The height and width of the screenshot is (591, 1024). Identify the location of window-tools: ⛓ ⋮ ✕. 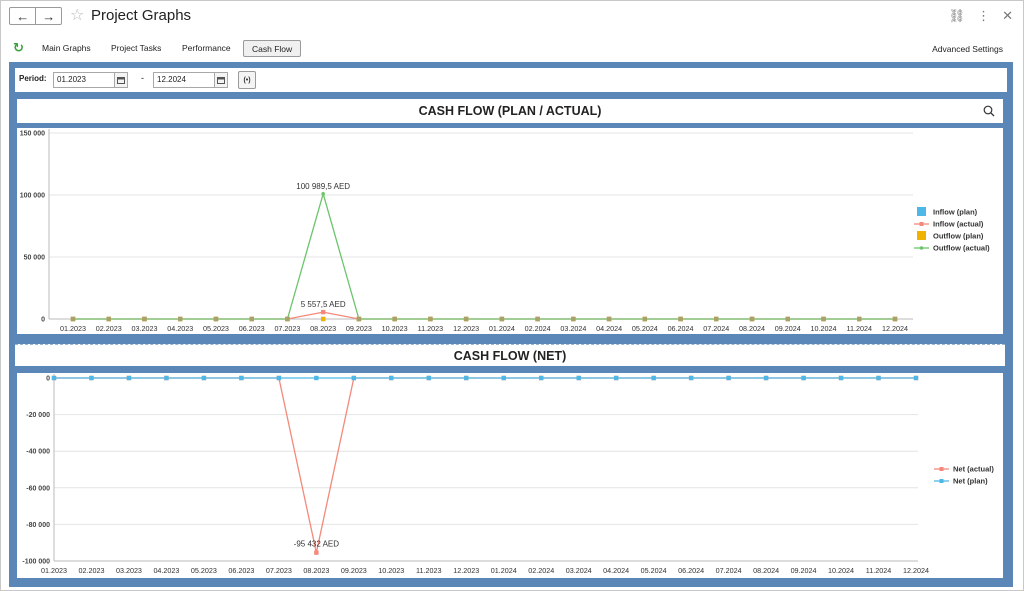
(981, 16).